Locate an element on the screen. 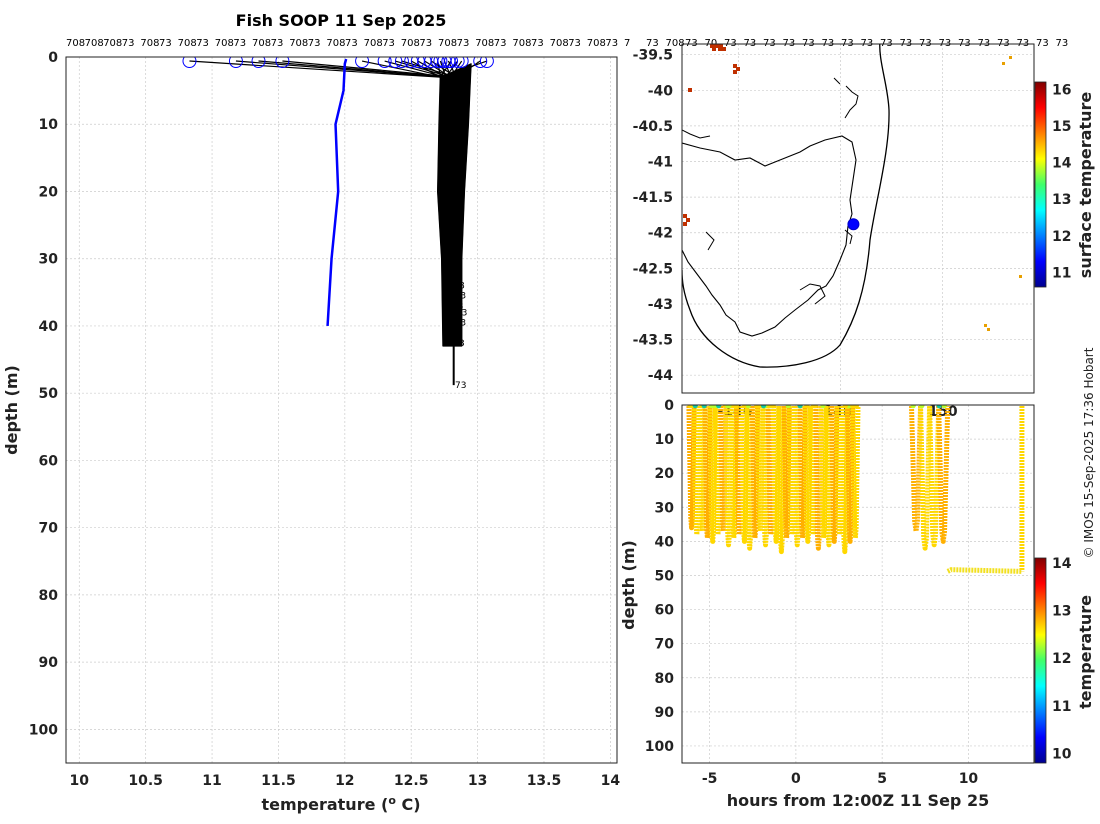 Image resolution: width=1100 pixels, height=824 pixels. depth-time-y-tick-label: 40 is located at coordinates (665, 542).